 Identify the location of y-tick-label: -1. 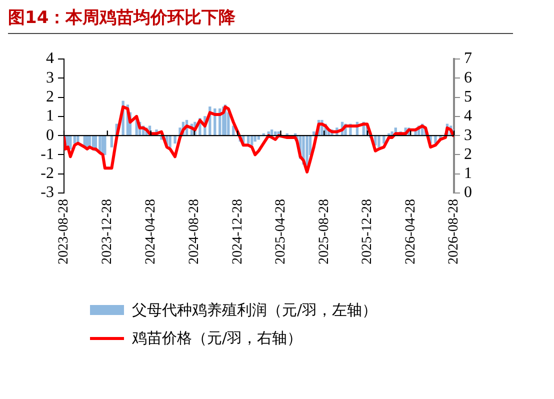
(47, 154).